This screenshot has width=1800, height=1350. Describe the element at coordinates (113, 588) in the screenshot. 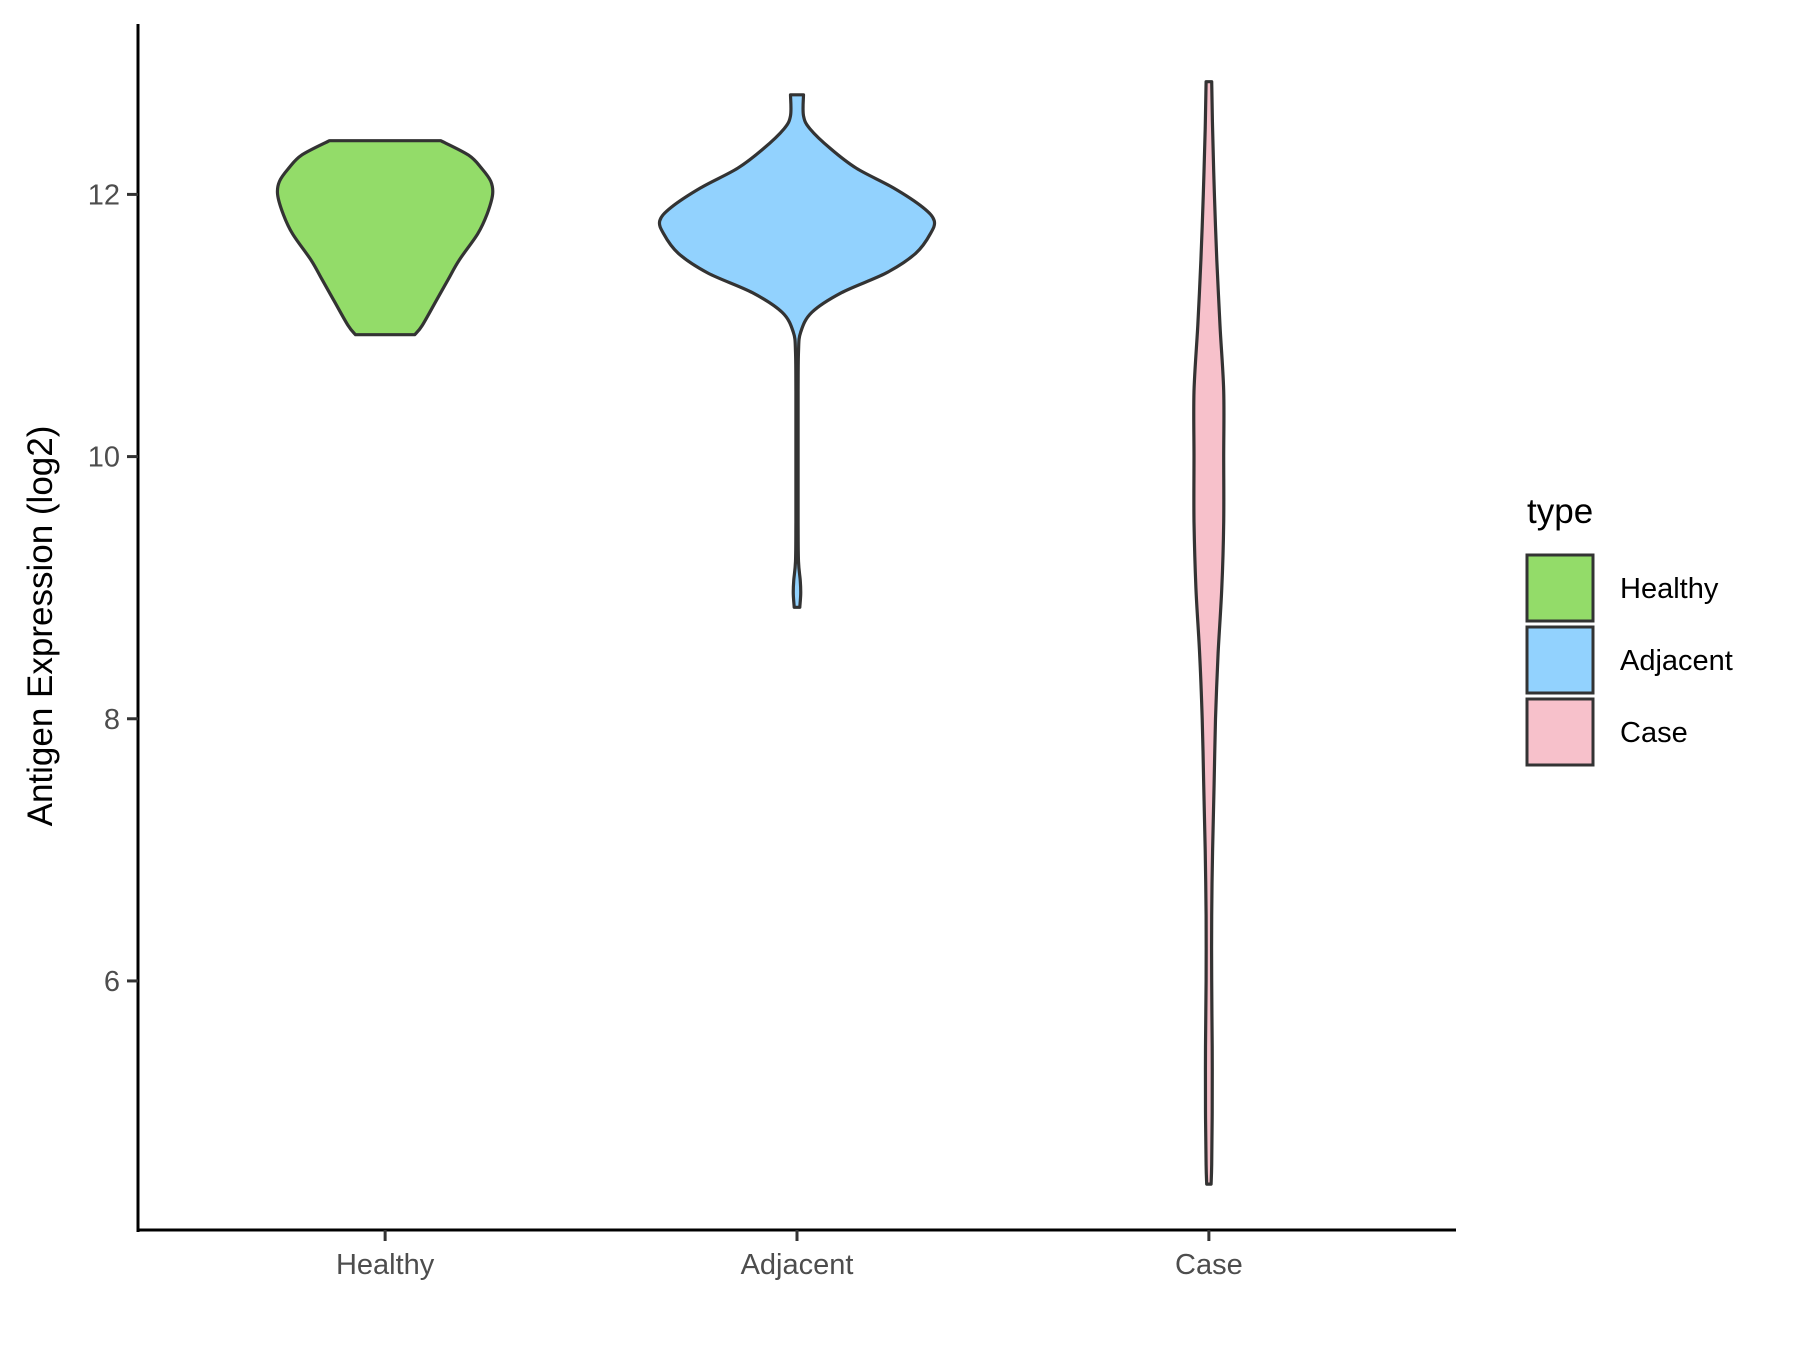

I see `y-ticks: 6 8 10 12` at that location.